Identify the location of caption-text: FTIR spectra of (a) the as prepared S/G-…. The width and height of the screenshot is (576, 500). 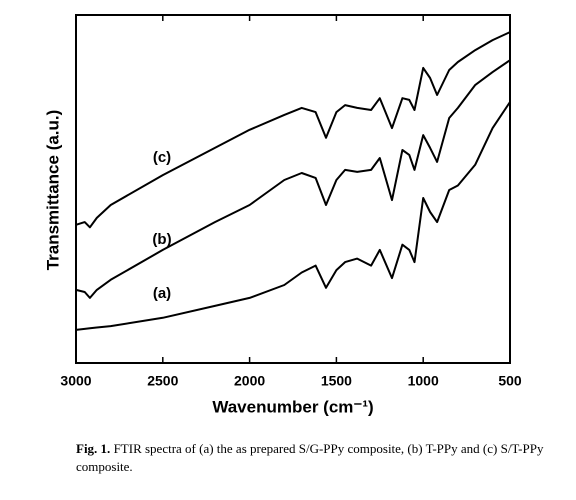
(310, 457).